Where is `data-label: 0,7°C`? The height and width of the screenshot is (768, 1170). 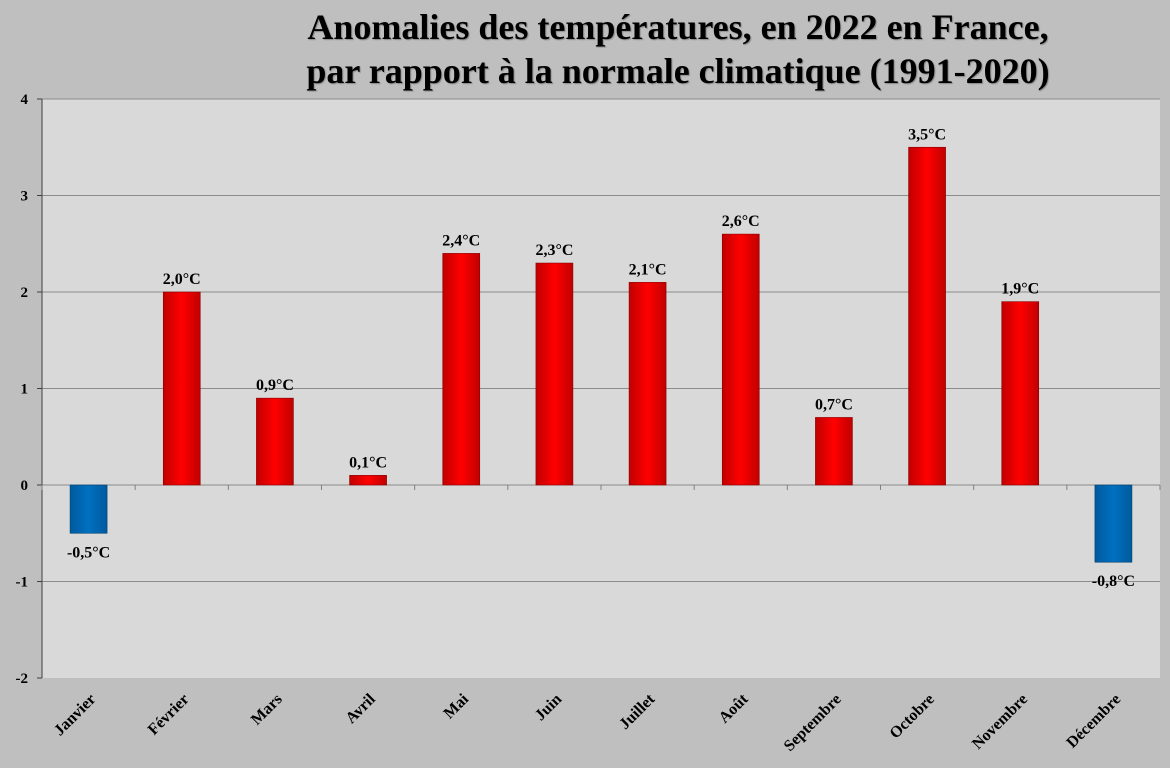
data-label: 0,7°C is located at coordinates (834, 404).